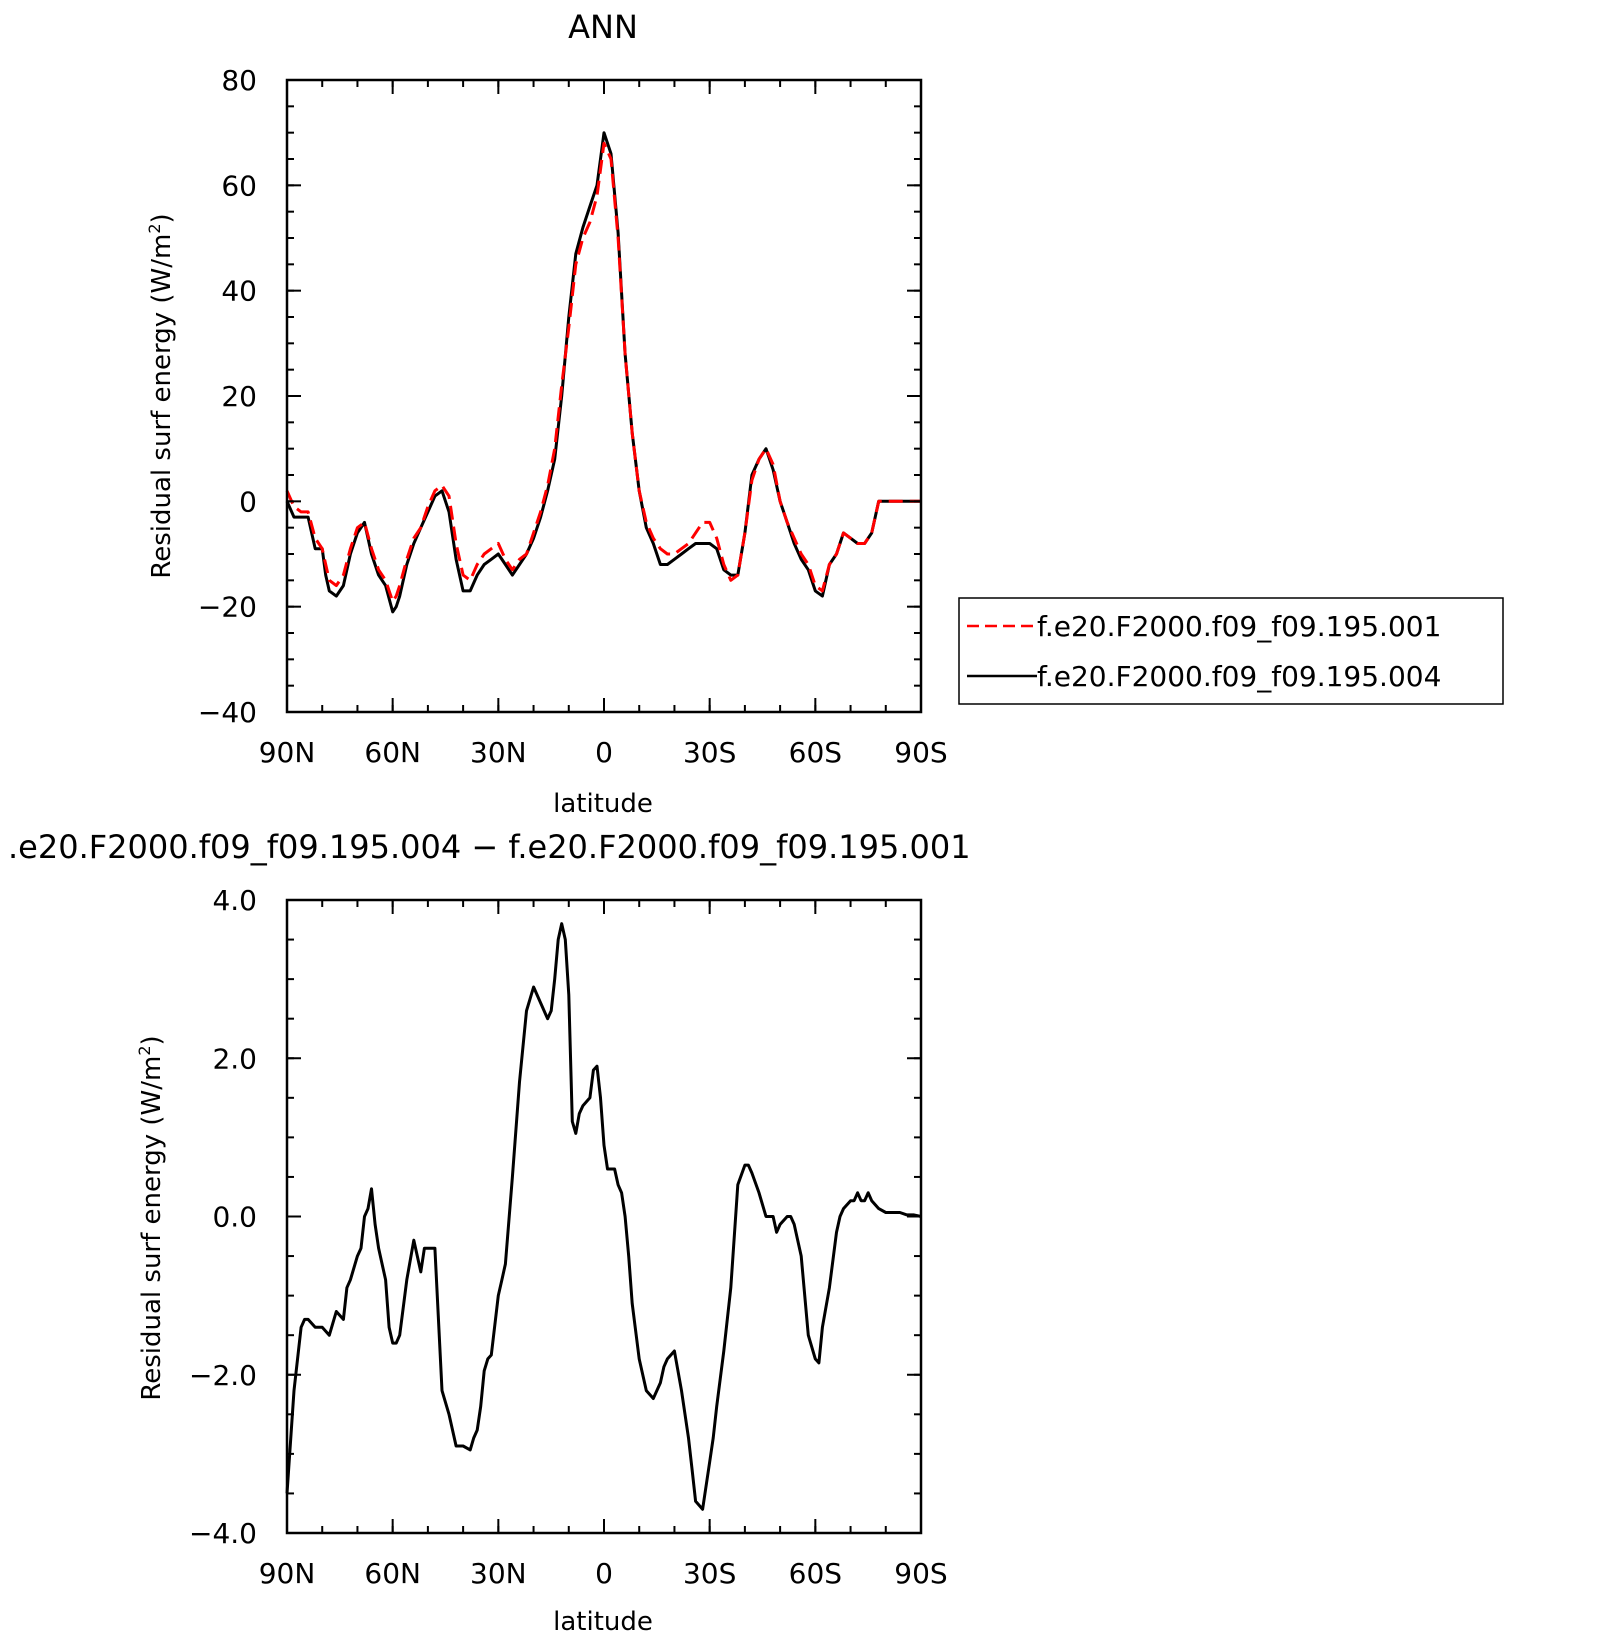 This screenshot has height=1635, width=1599. I want to click on y-tick-label: −4.0, so click(223, 1533).